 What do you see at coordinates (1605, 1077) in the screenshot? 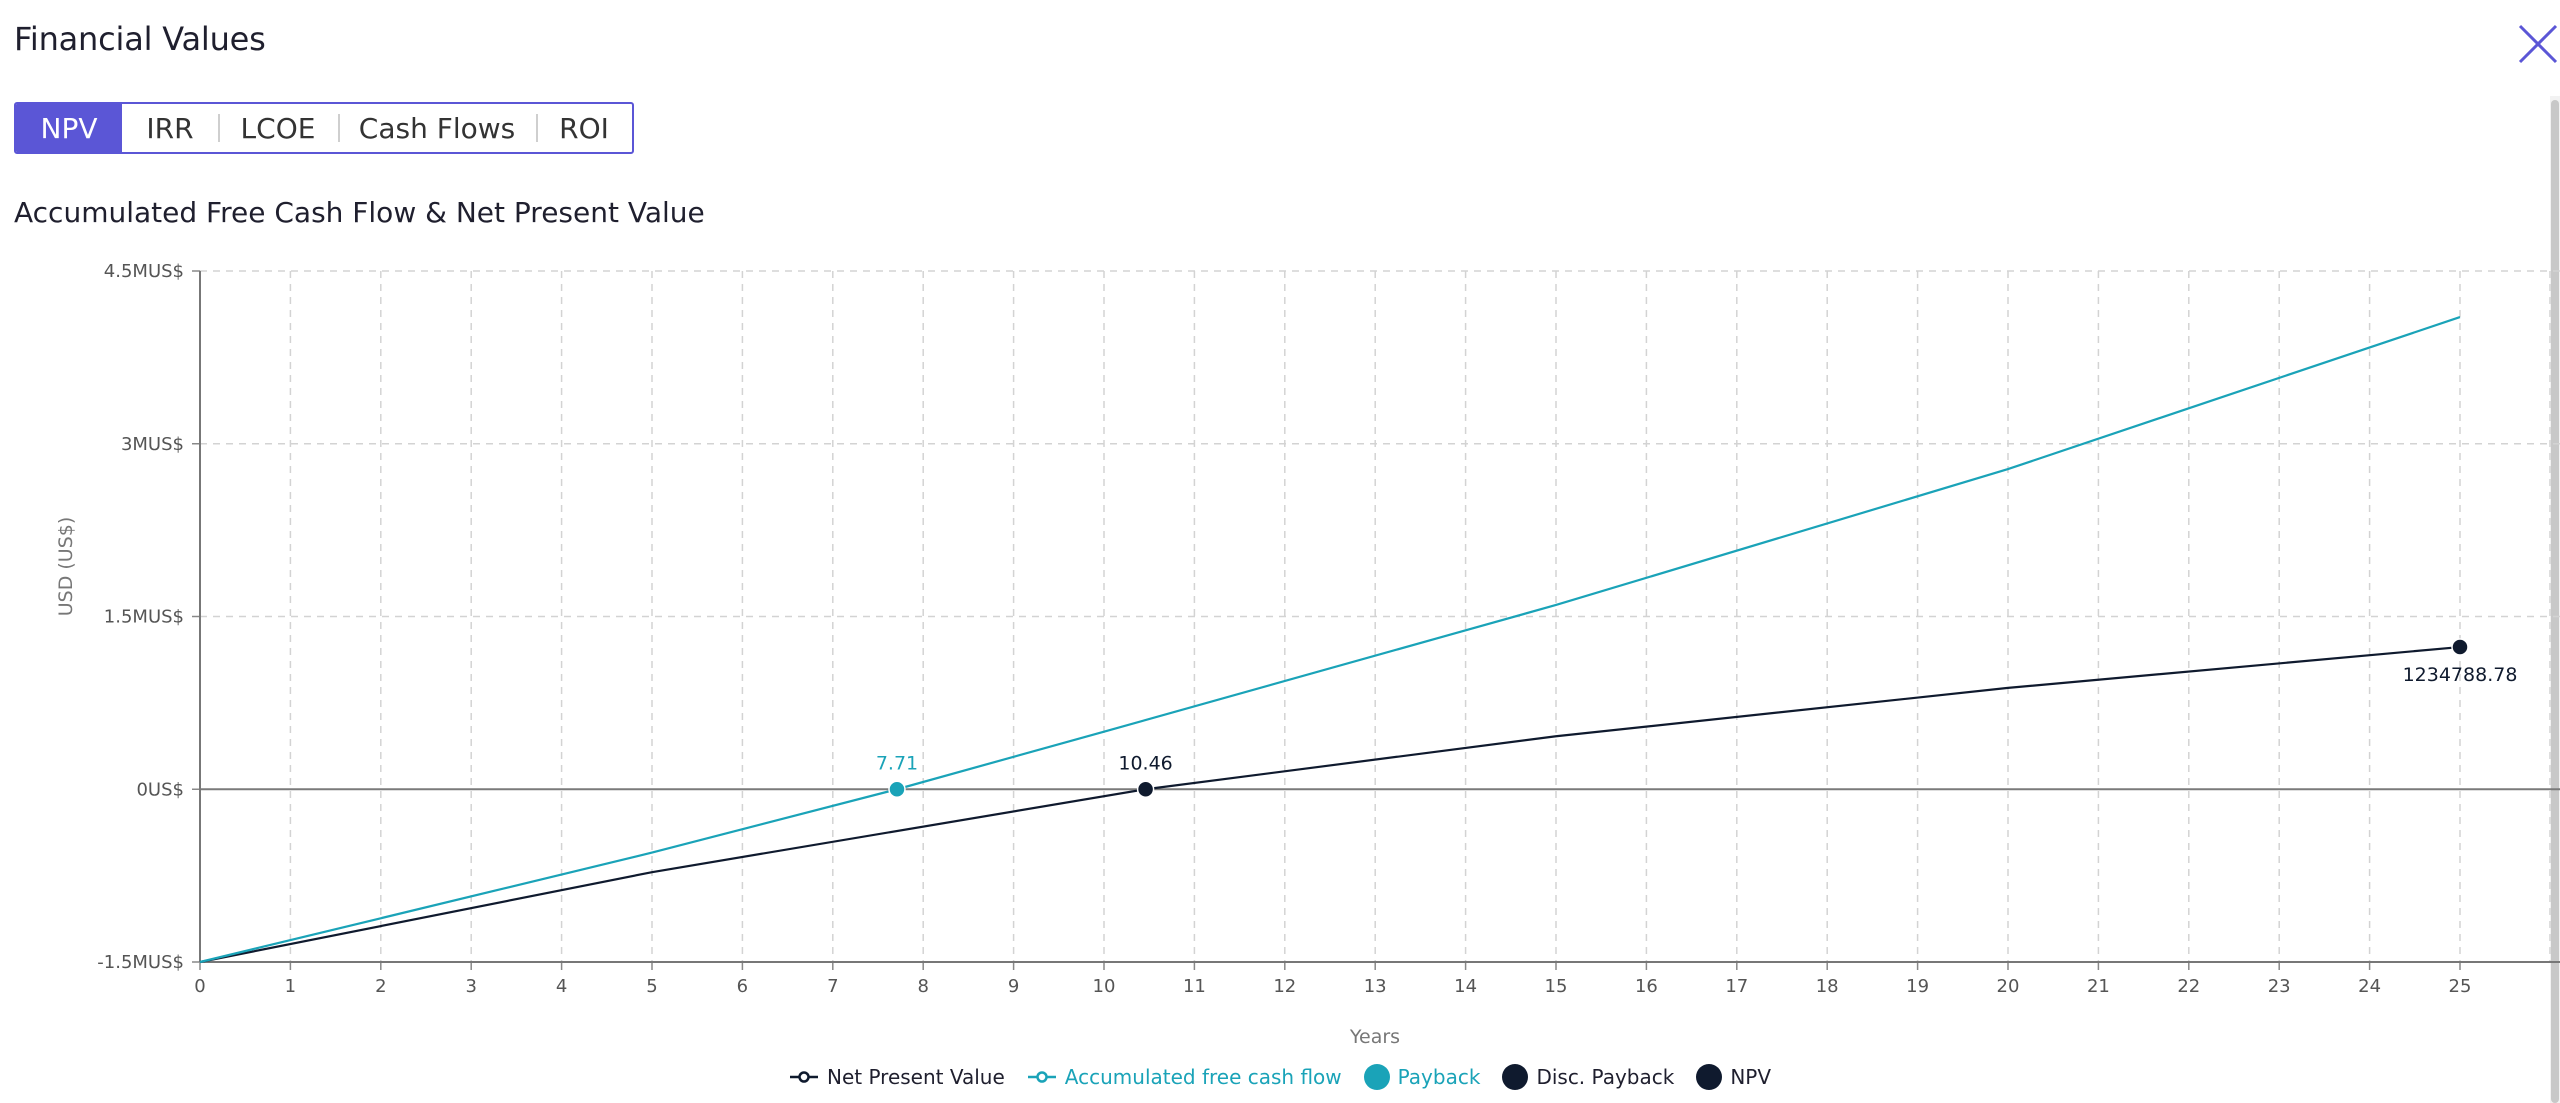
I see `legend-label: Disc. Payback` at bounding box center [1605, 1077].